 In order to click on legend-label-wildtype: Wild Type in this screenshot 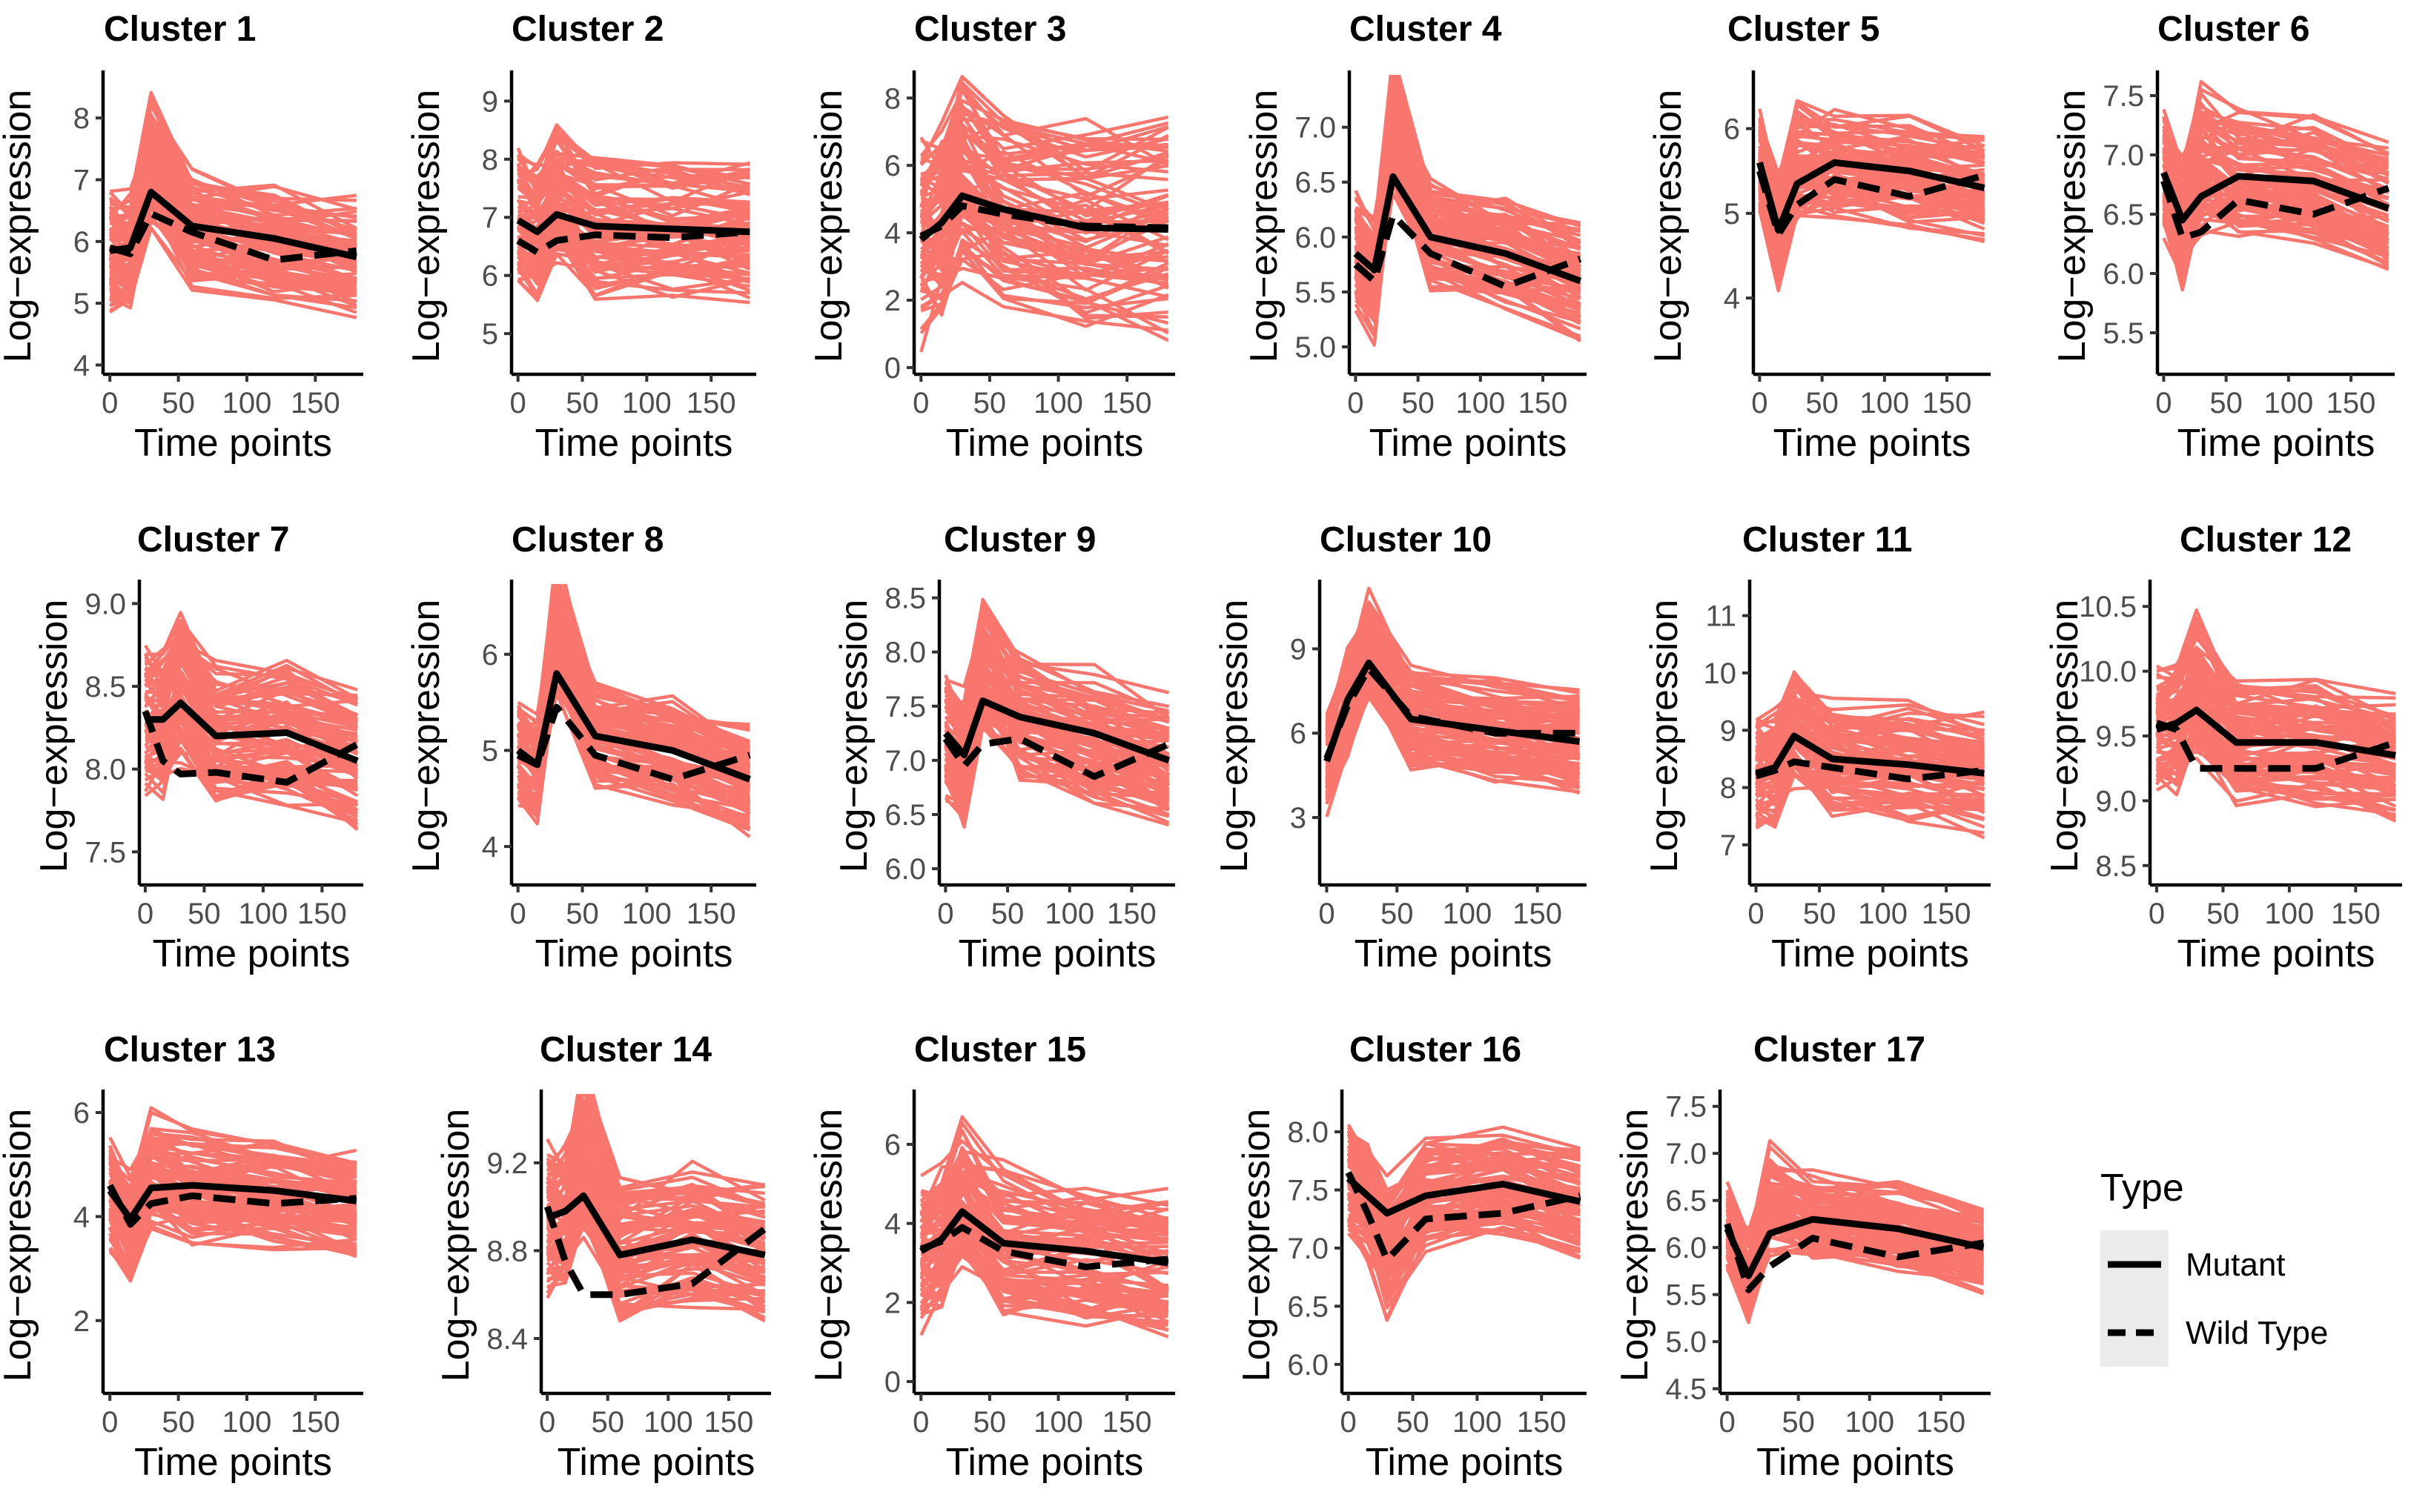, I will do `click(2257, 1333)`.